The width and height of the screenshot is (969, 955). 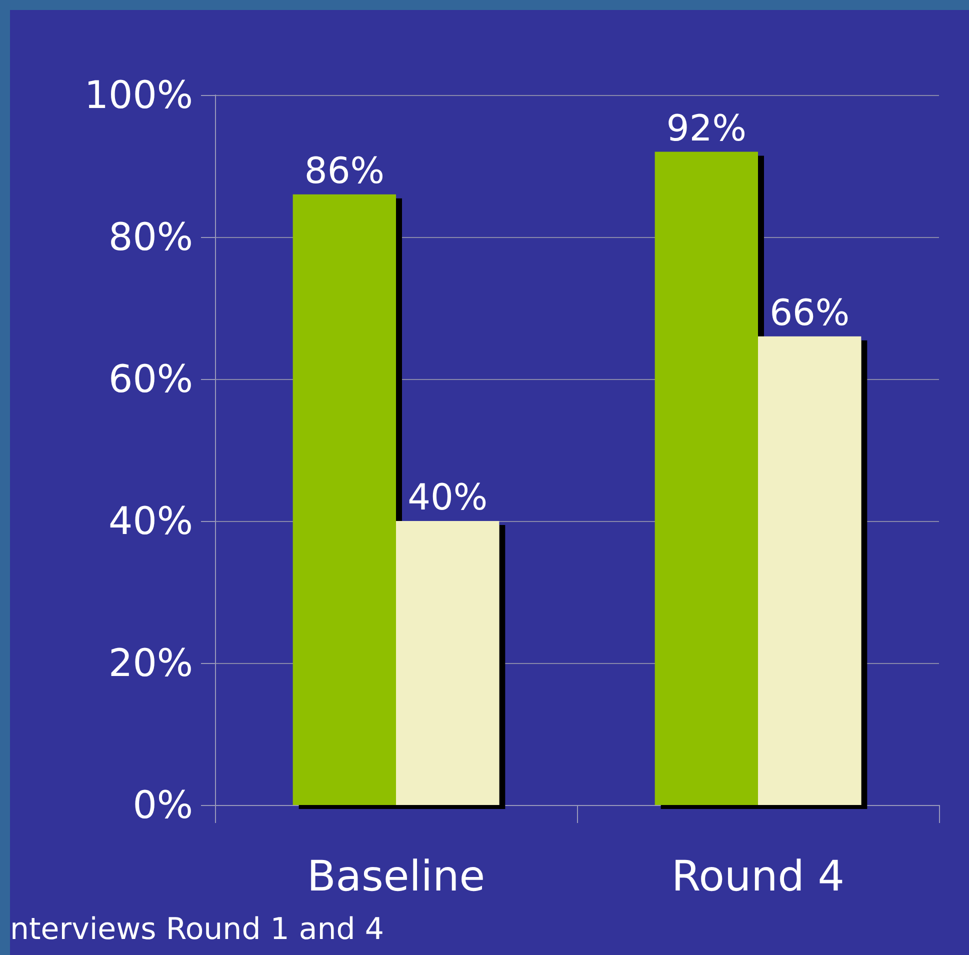 What do you see at coordinates (396, 876) in the screenshot?
I see `x-tick-label: Baseline` at bounding box center [396, 876].